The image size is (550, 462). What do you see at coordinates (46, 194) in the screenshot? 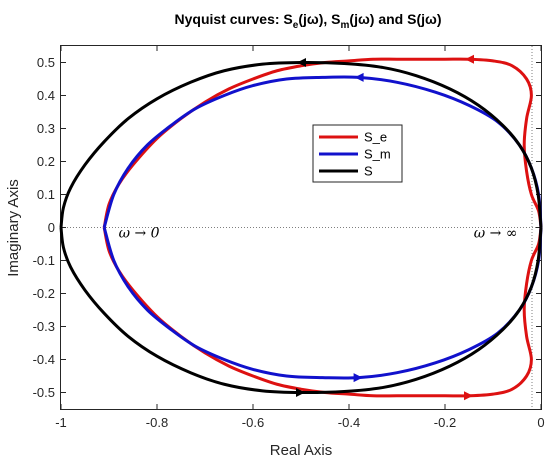
I see `y-tick-label: 0.1` at bounding box center [46, 194].